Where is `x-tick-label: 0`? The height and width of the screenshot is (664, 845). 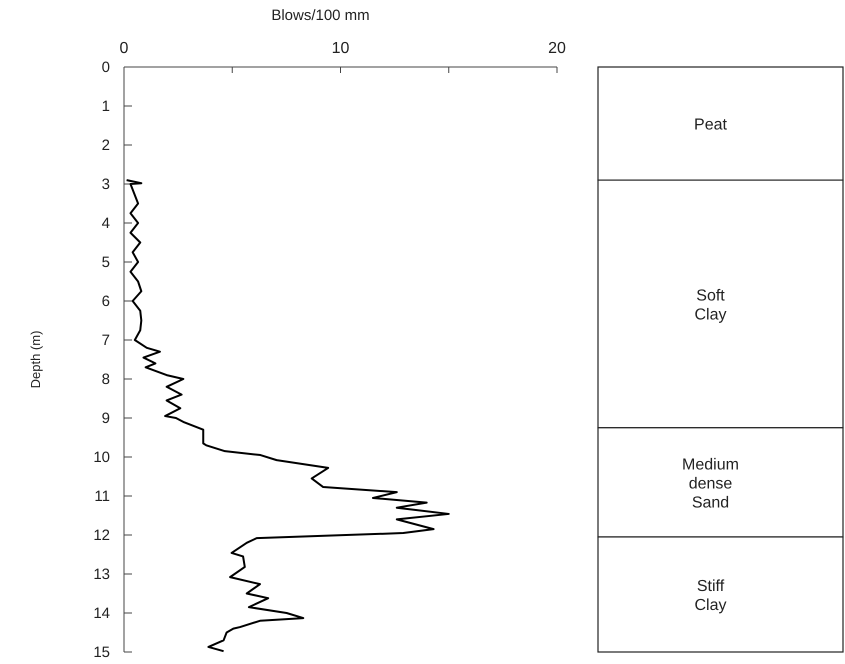
x-tick-label: 0 is located at coordinates (124, 48).